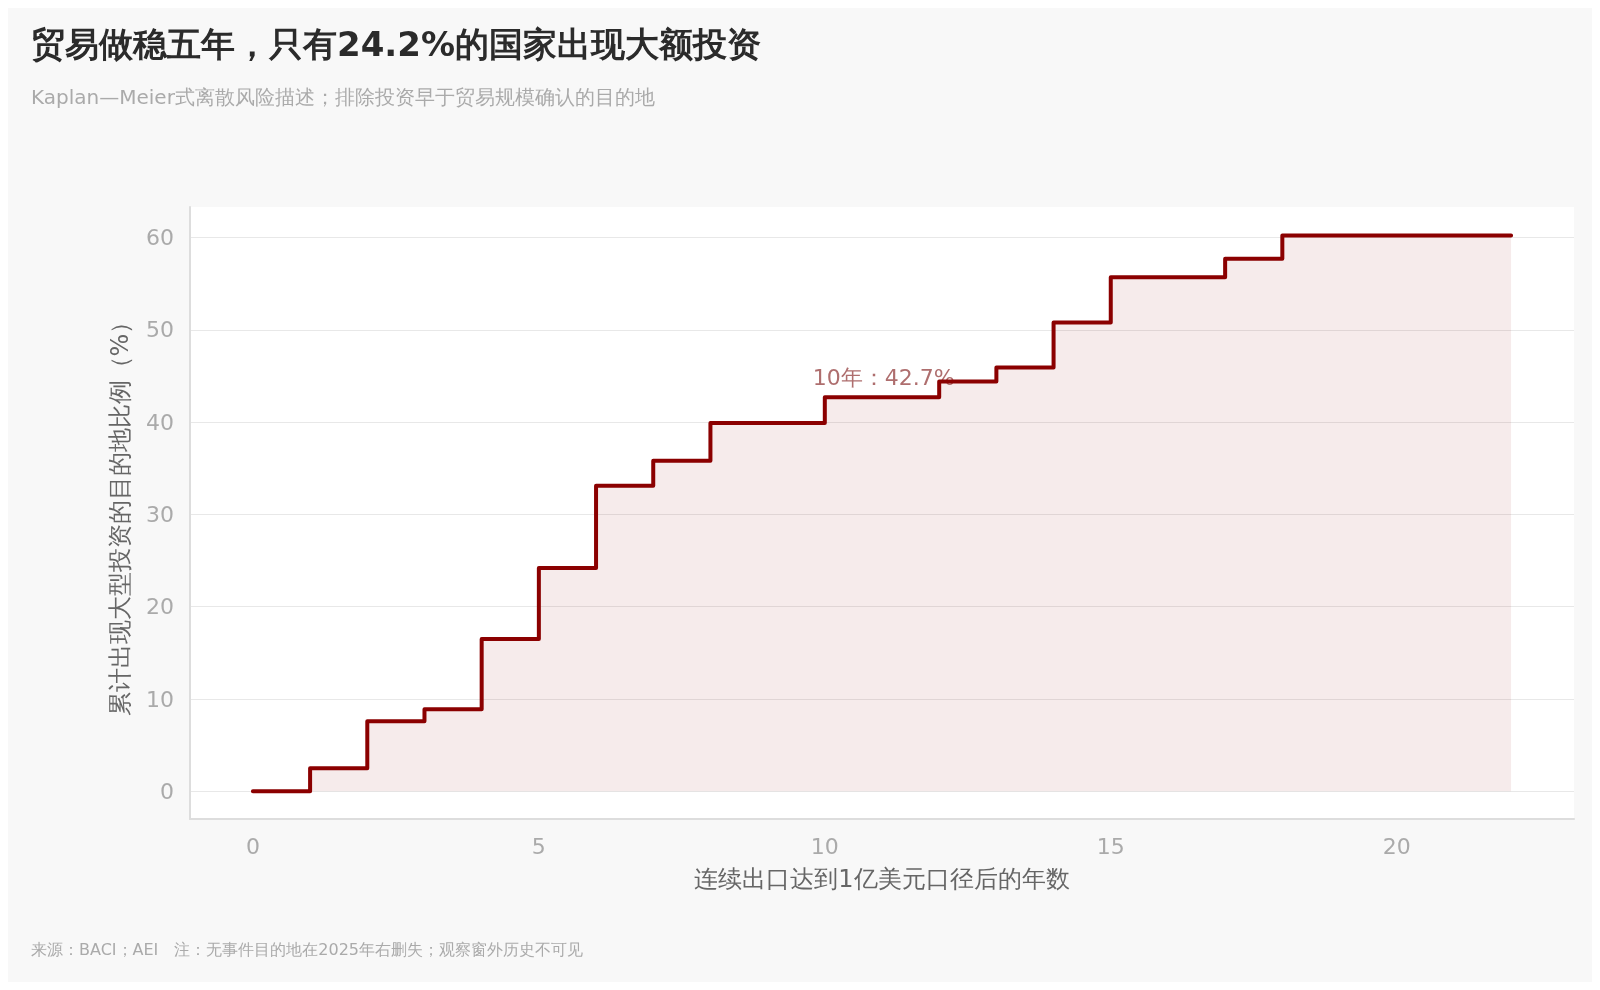 The image size is (1600, 990). What do you see at coordinates (307, 949) in the screenshot?
I see `source-note: 来源：BACI；AEI 注：无事件目的地在2025年右删失；观察窗外历史不可见` at bounding box center [307, 949].